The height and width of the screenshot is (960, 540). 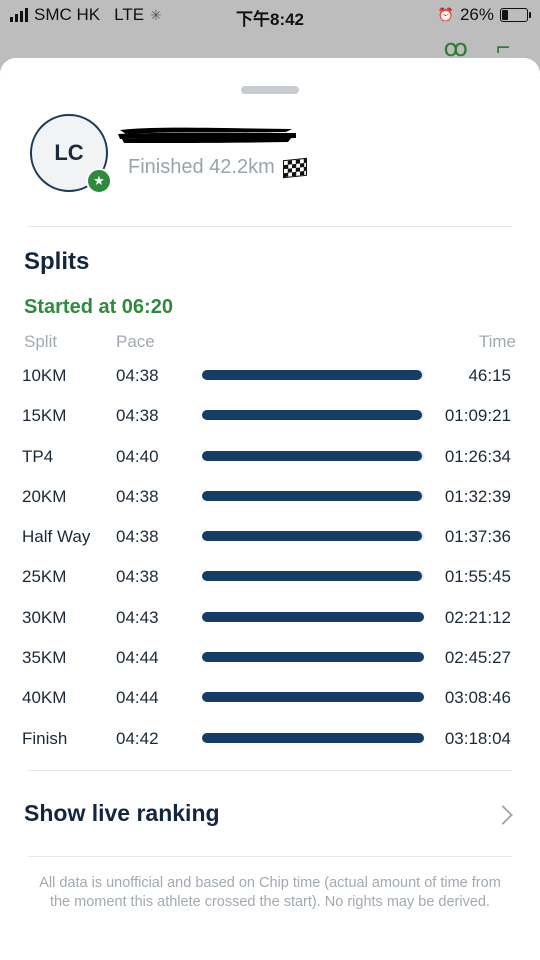 What do you see at coordinates (56, 537) in the screenshot?
I see `split-name: Half Way` at bounding box center [56, 537].